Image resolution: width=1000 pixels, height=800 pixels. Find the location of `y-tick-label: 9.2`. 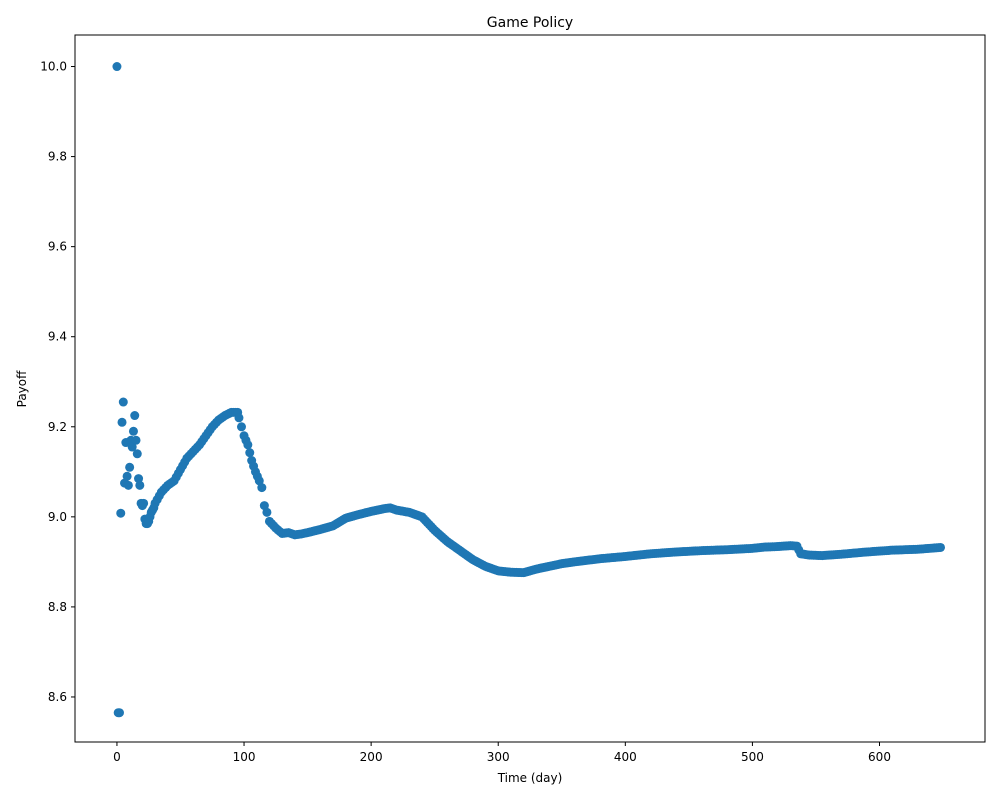

y-tick-label: 9.2 is located at coordinates (57, 427).